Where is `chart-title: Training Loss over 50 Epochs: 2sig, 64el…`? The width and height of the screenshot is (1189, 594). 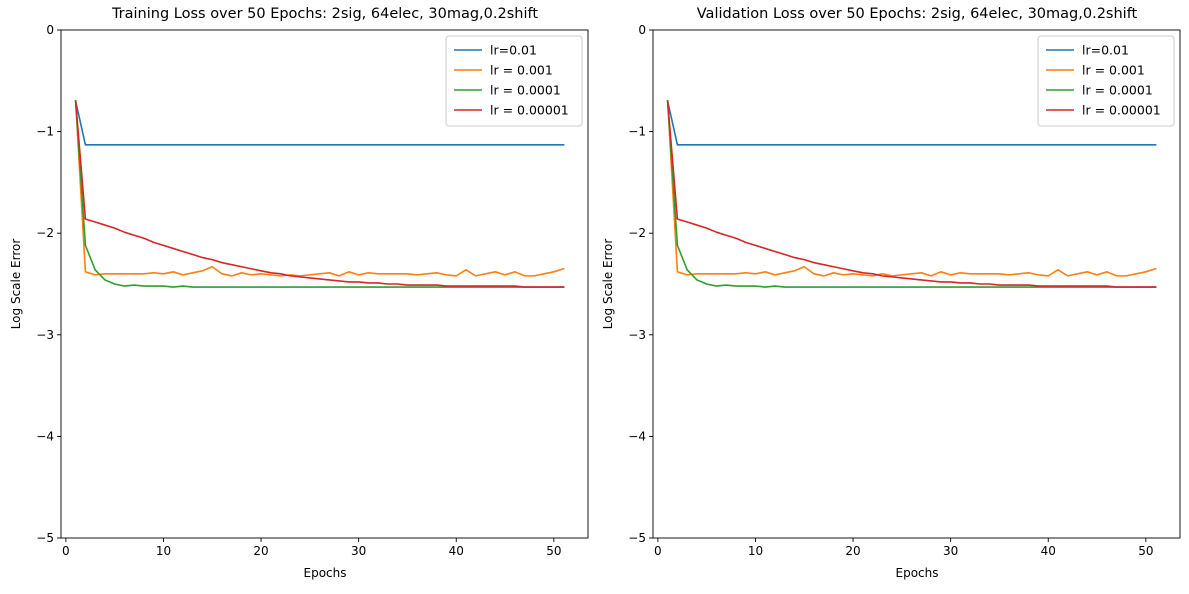
chart-title: Training Loss over 50 Epochs: 2sig, 64el… is located at coordinates (324, 14).